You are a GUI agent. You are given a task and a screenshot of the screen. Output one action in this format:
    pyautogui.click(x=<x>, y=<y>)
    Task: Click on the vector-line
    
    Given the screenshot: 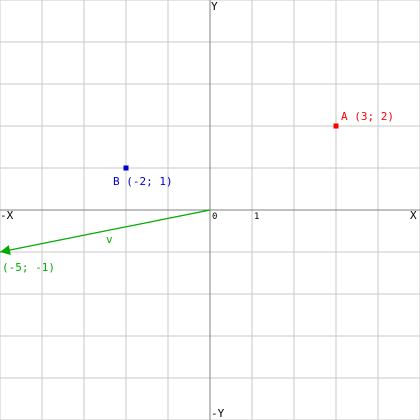 What is the action you would take?
    pyautogui.click(x=105, y=231)
    